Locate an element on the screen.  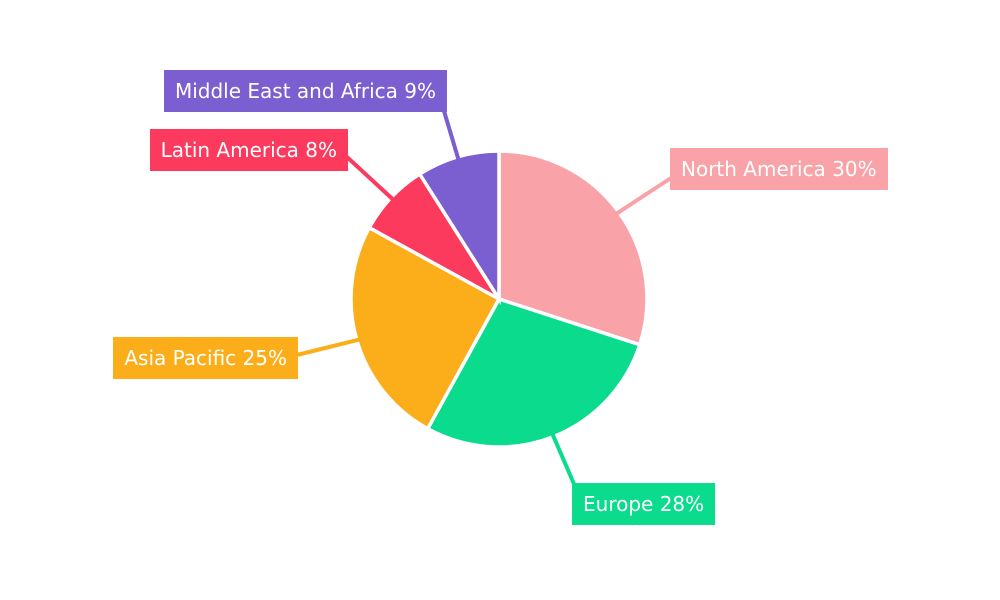
slice-label-middle-east-and-africa: Middle East and Africa 9% is located at coordinates (305, 91).